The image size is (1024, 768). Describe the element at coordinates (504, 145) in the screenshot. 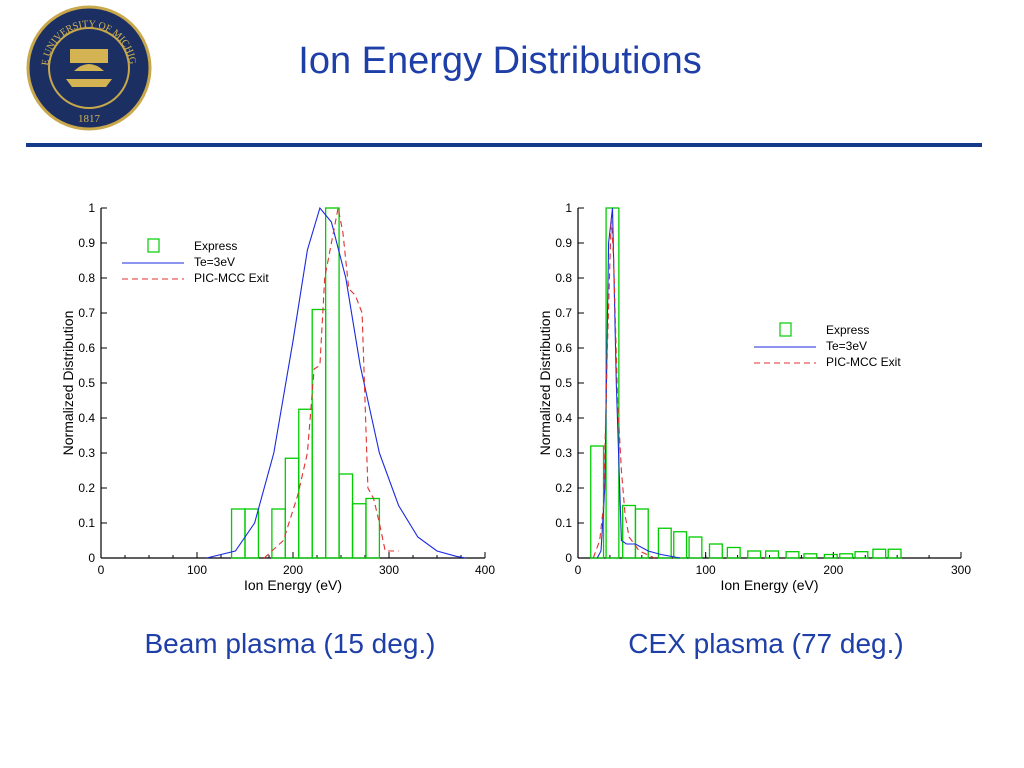

I see `title-divider` at that location.